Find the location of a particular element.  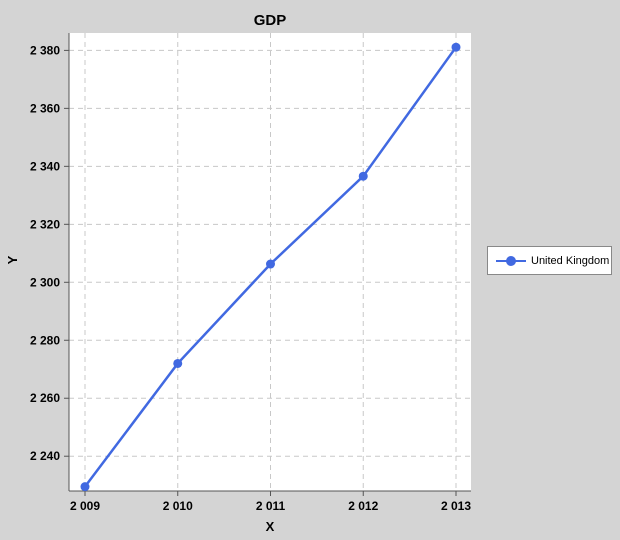

x-tick-label: 2 012 is located at coordinates (363, 506).